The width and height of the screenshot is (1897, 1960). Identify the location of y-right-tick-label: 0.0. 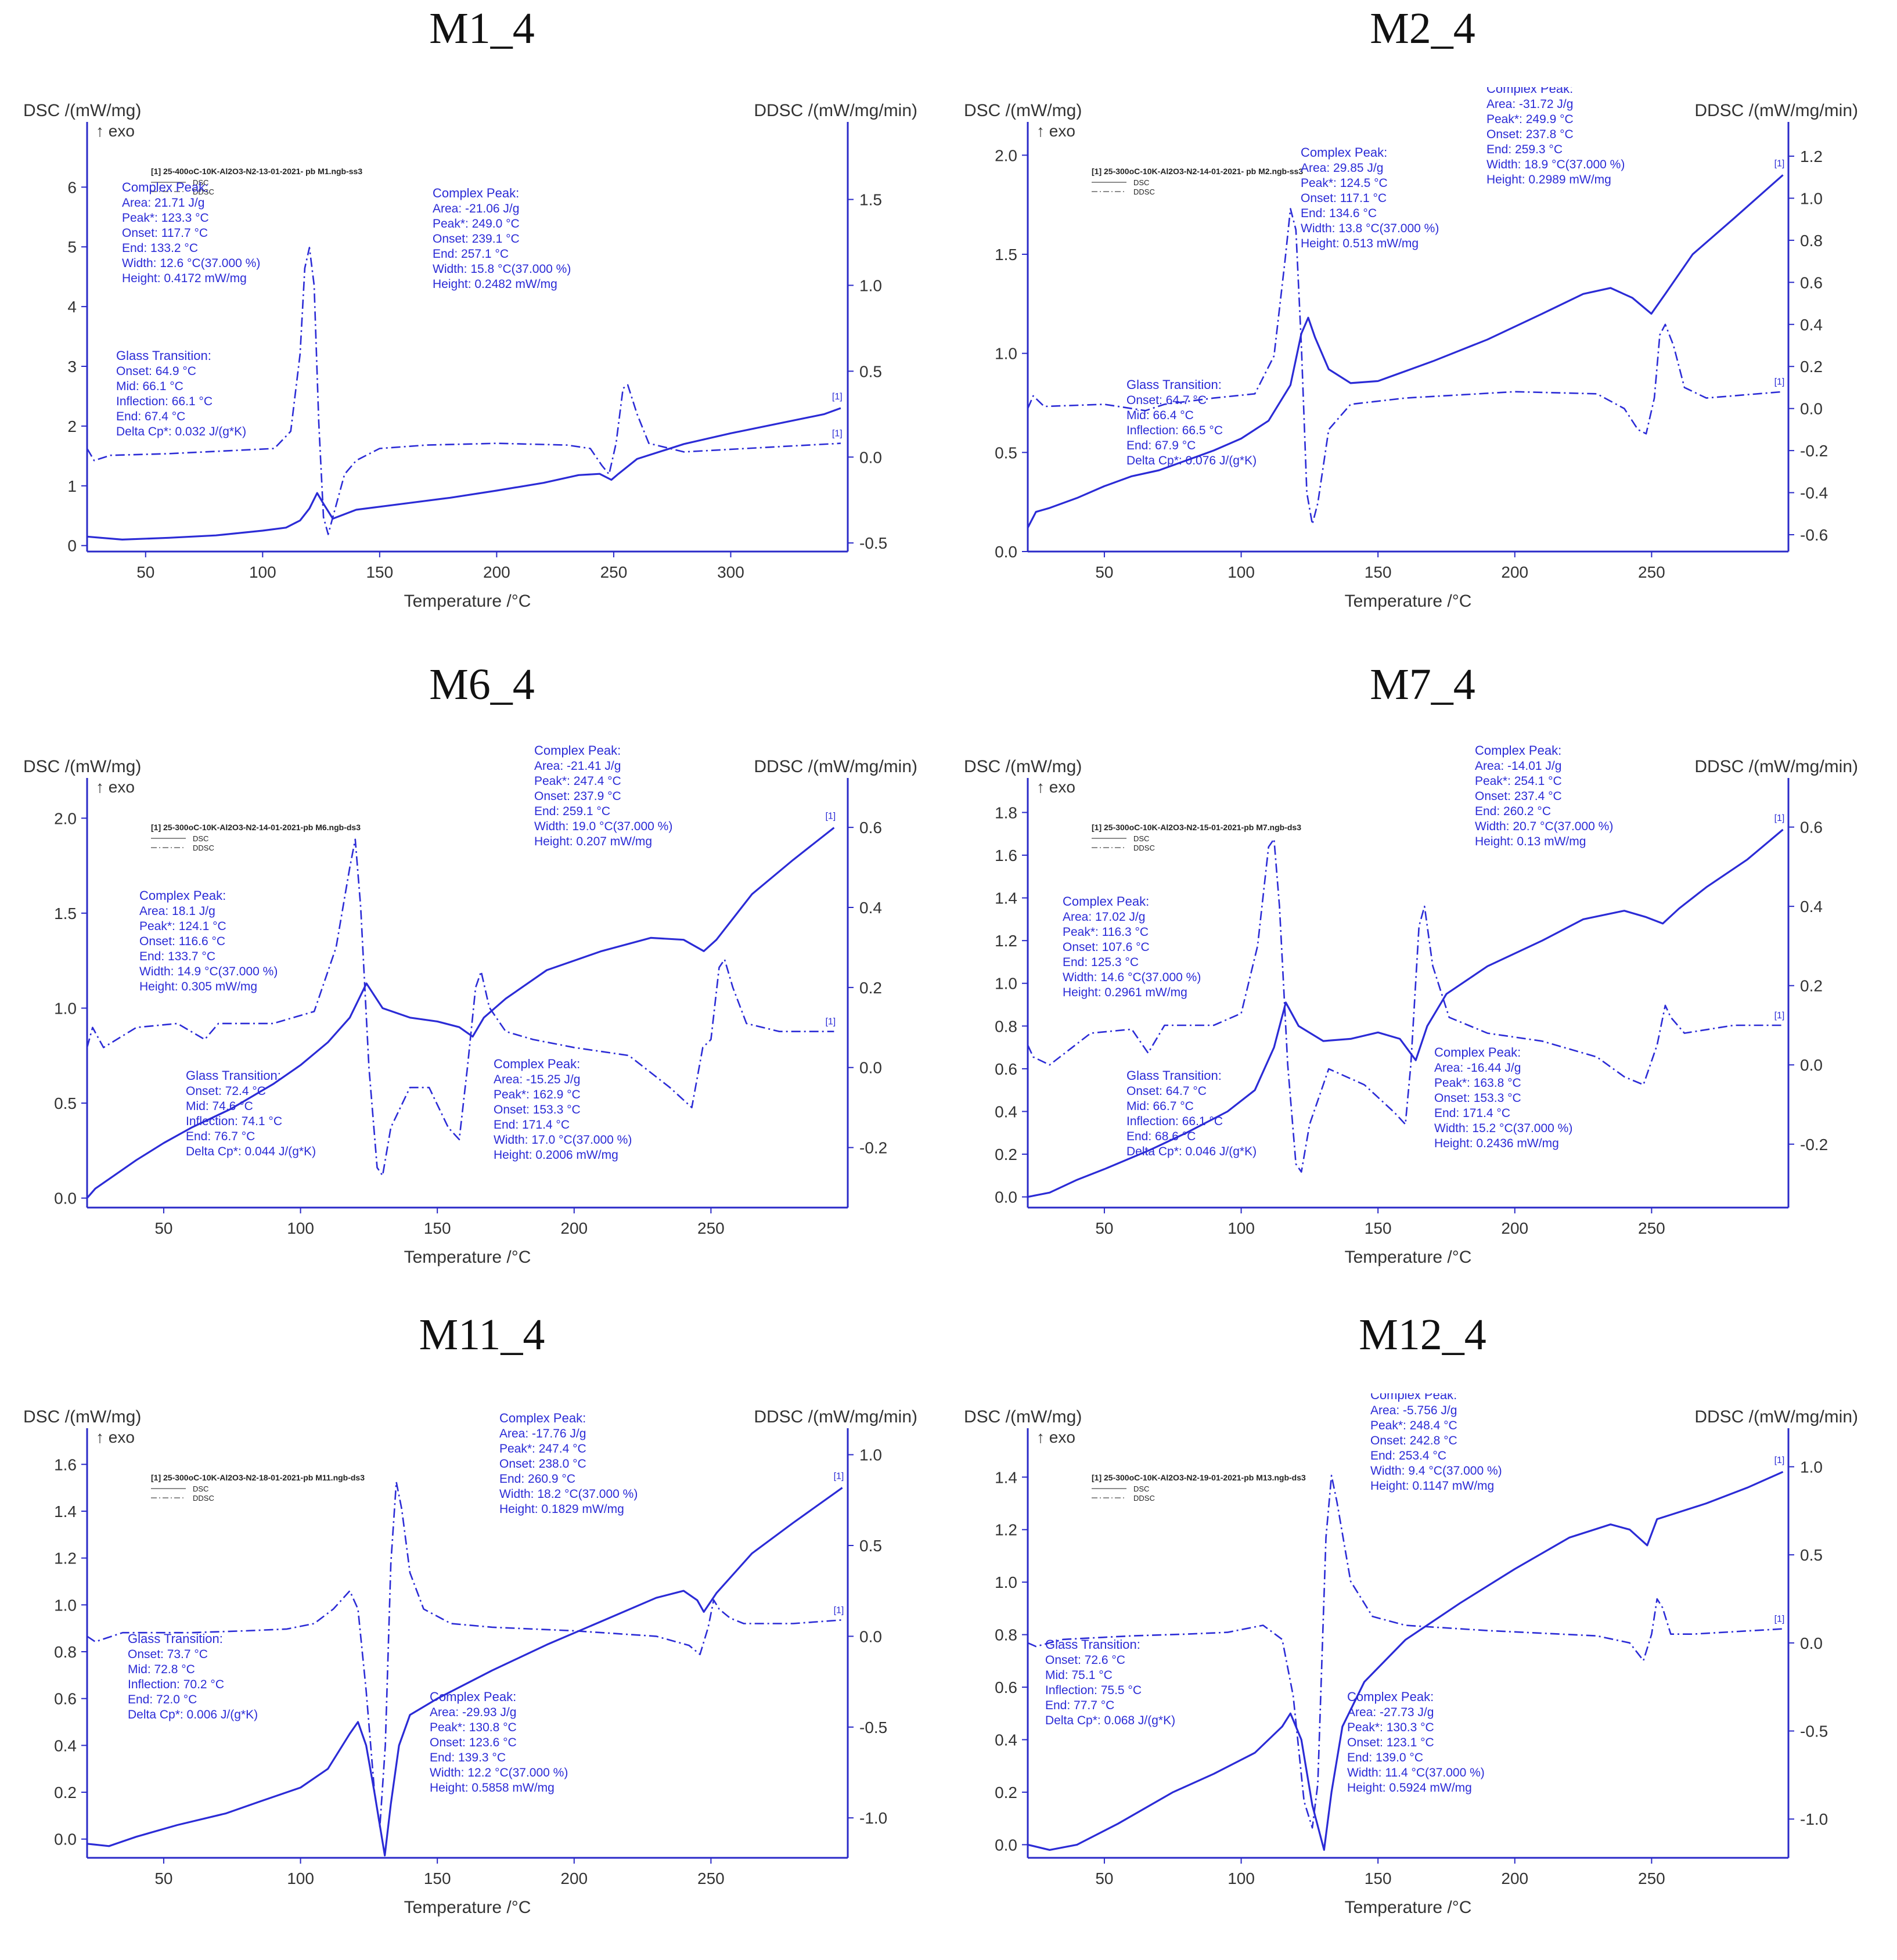
(1812, 1643).